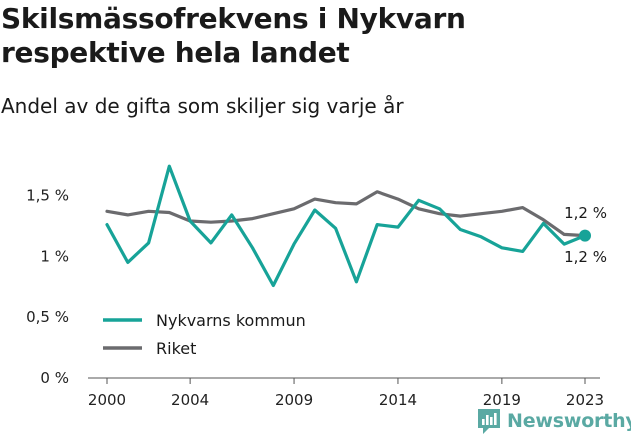  I want to click on x-tick-label: 2014, so click(398, 400).